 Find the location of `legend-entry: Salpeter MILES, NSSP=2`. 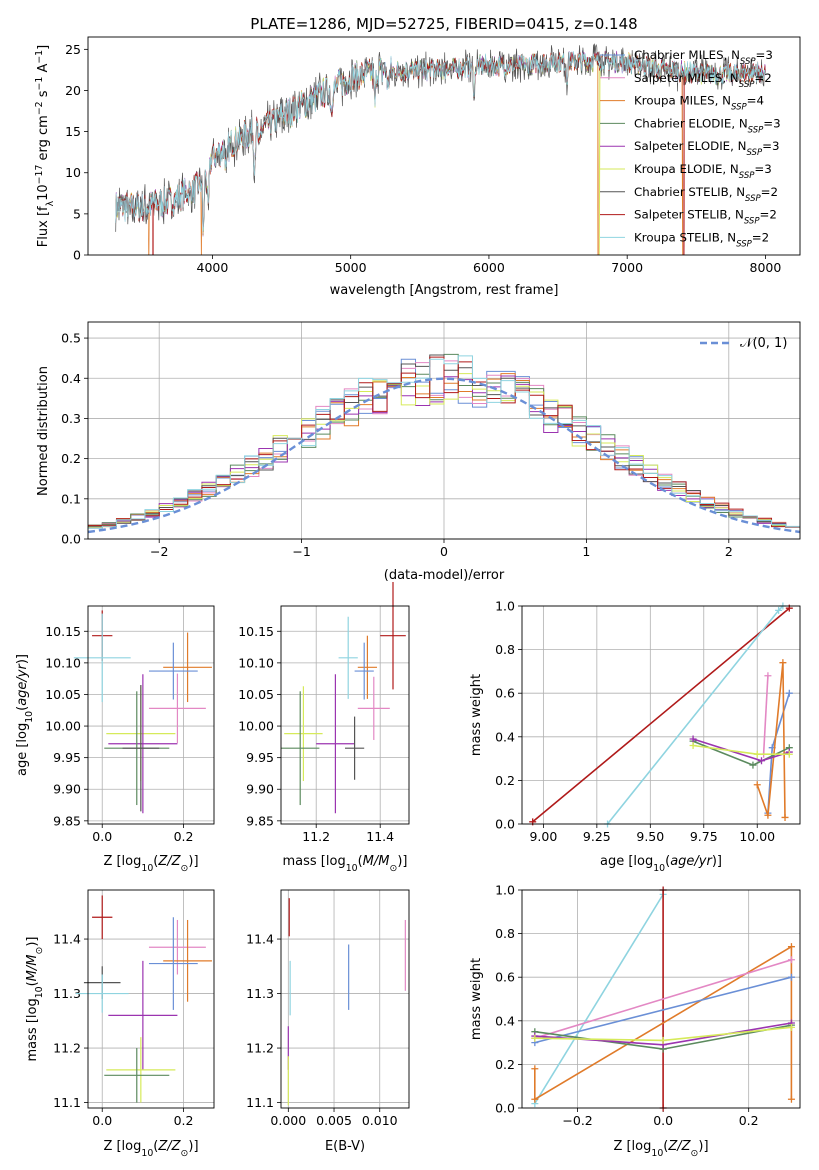

legend-entry: Salpeter MILES, NSSP=2 is located at coordinates (703, 80).